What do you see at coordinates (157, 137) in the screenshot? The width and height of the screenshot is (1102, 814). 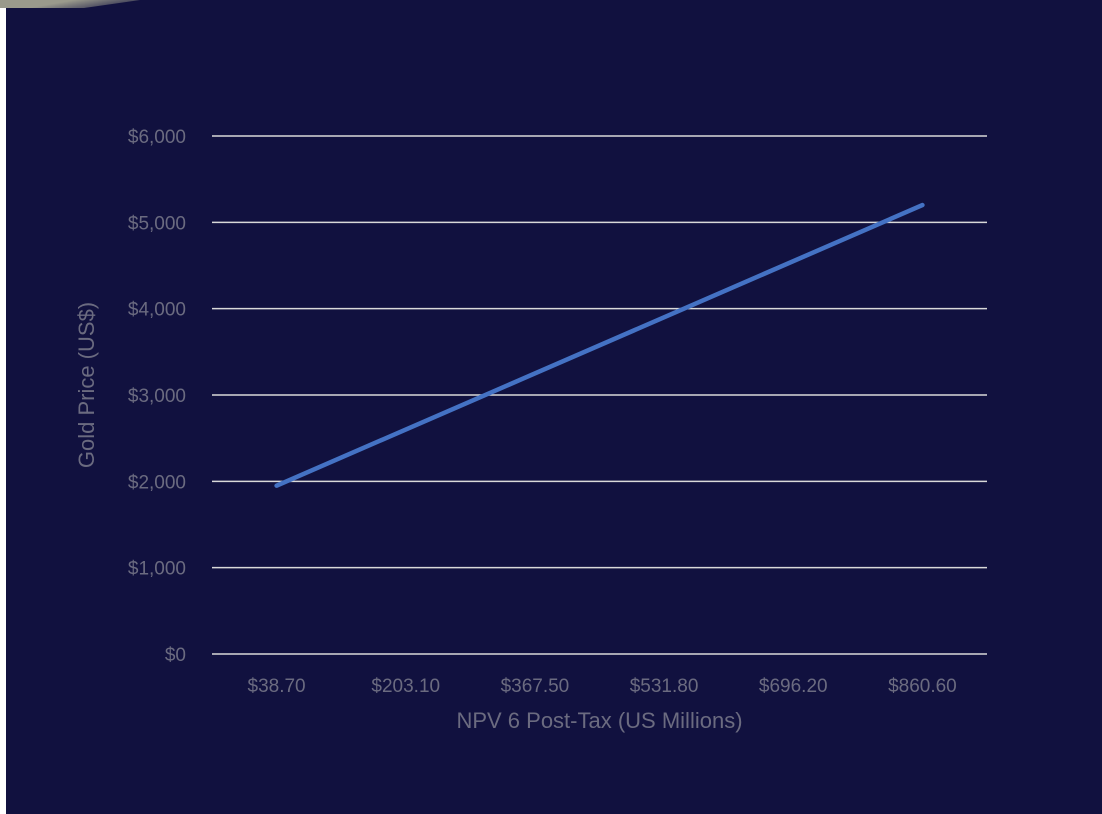 I see `y-tick-label: $6,000` at bounding box center [157, 137].